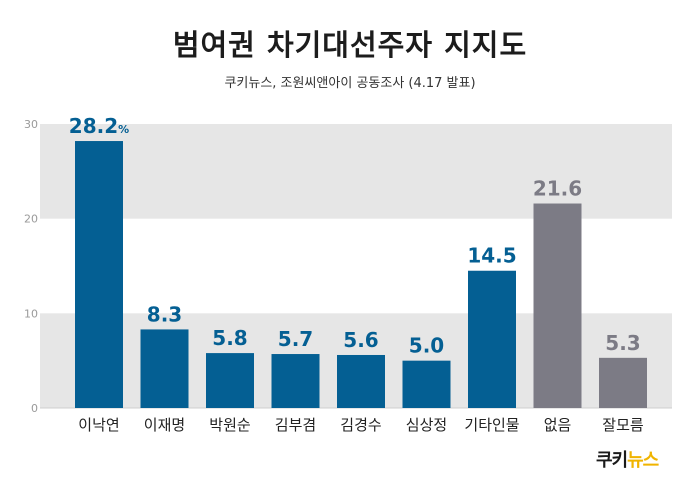 The width and height of the screenshot is (700, 488). I want to click on category-label: 박원순, so click(230, 425).